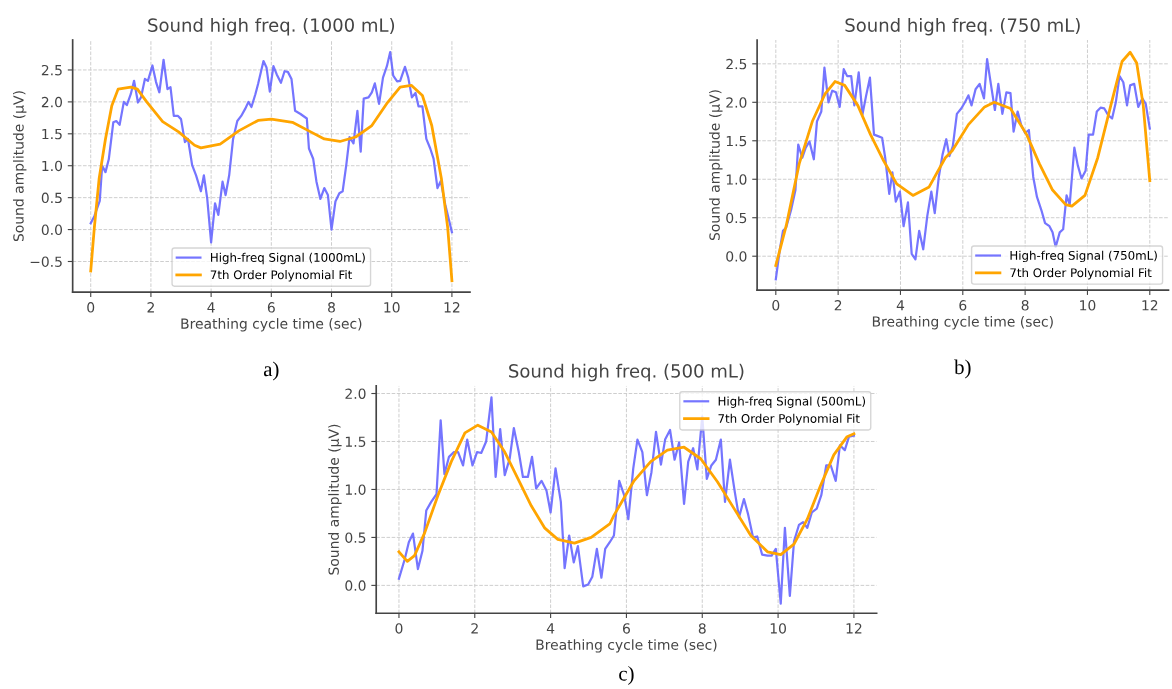 The width and height of the screenshot is (1172, 689). What do you see at coordinates (626, 675) in the screenshot?
I see `text: c)` at bounding box center [626, 675].